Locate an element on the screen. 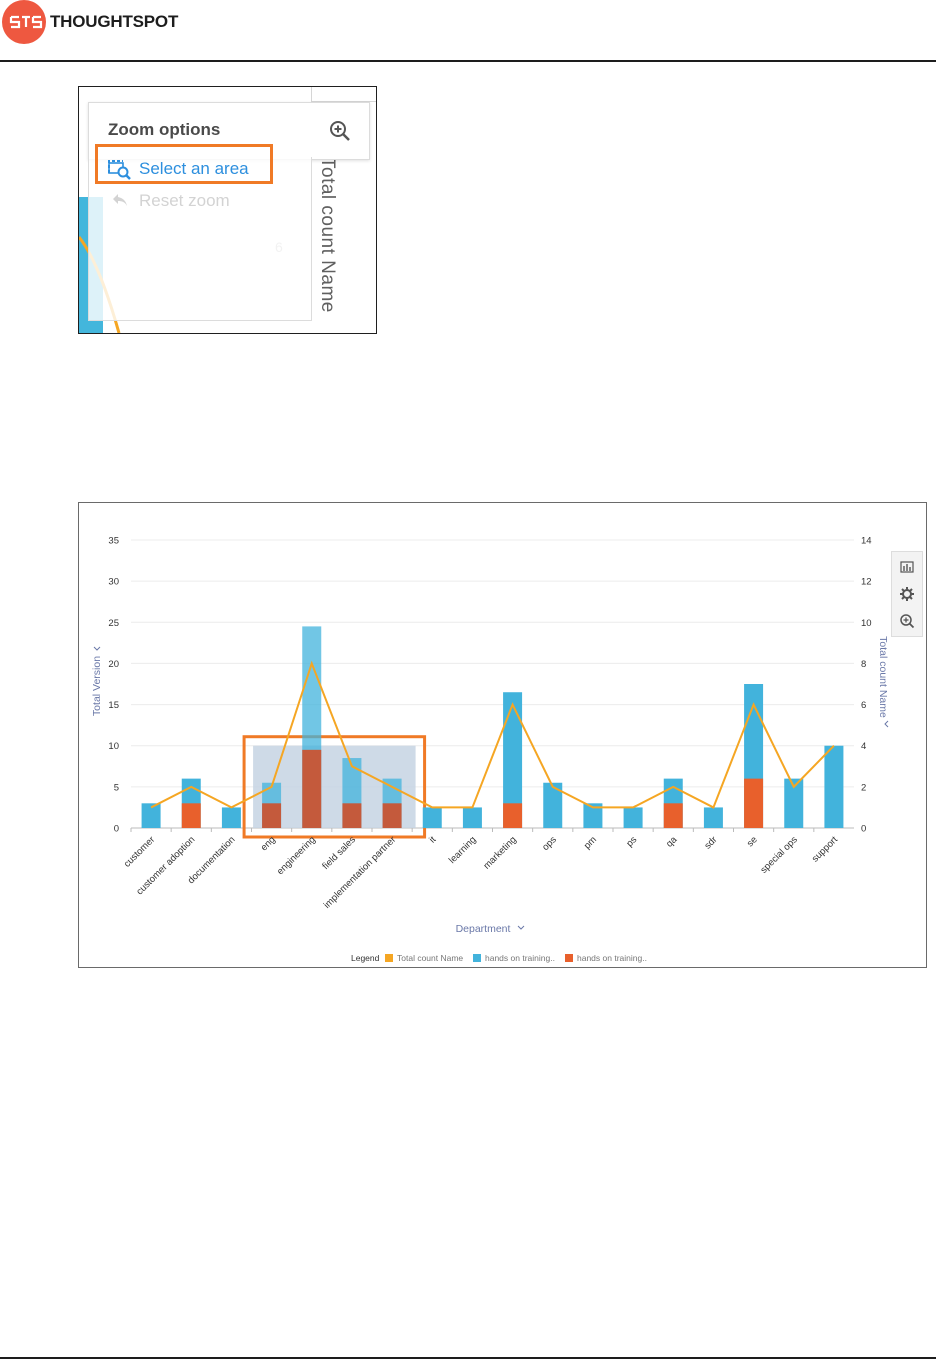  reset-zoom-option: Reset zoom is located at coordinates (184, 200).